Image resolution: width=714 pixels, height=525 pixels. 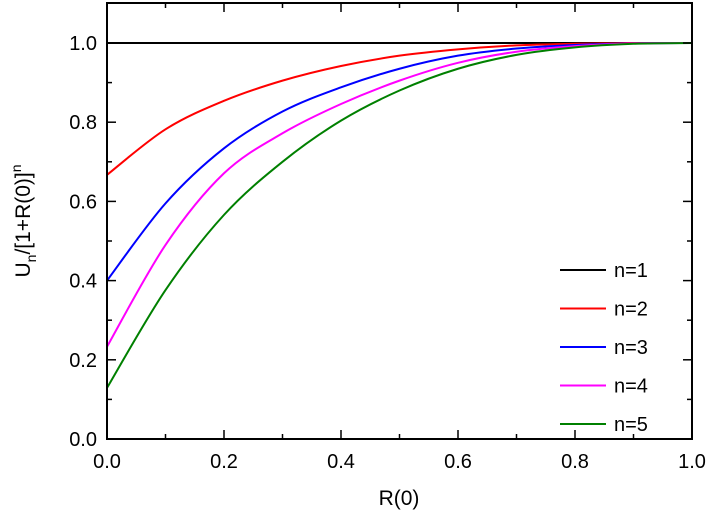 I want to click on x-tick-label: 1.0, so click(x=692, y=462).